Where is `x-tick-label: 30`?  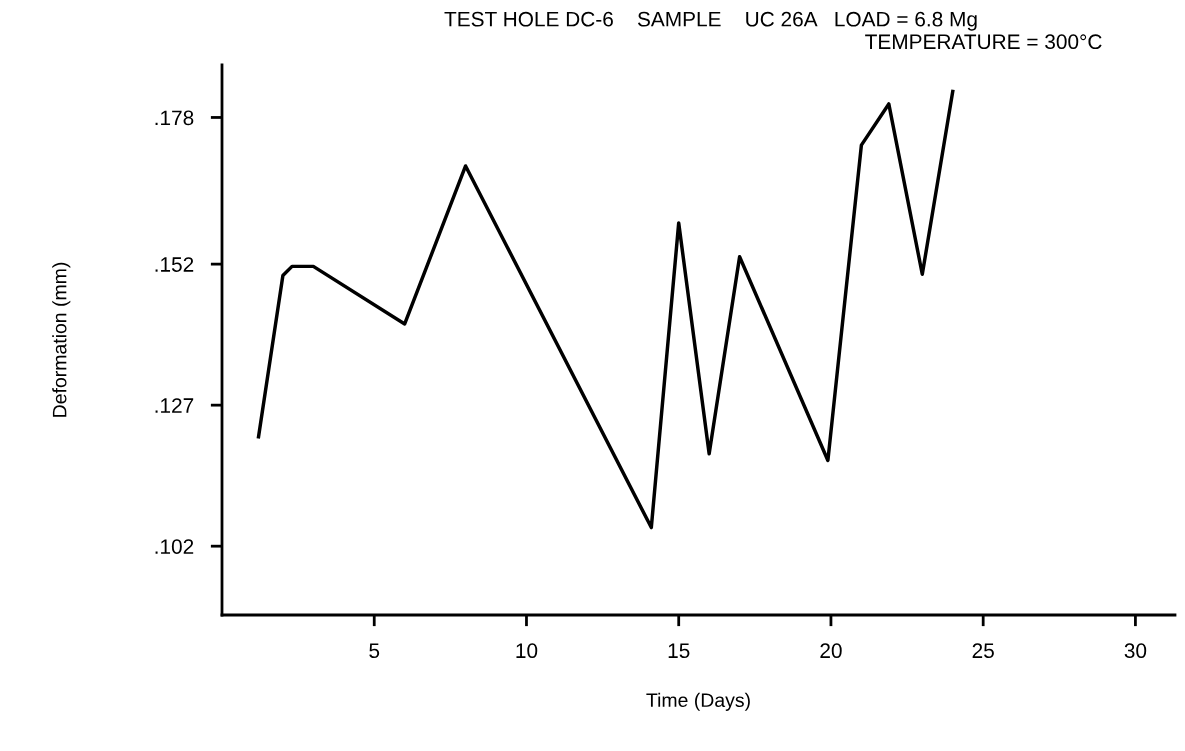 x-tick-label: 30 is located at coordinates (1135, 651).